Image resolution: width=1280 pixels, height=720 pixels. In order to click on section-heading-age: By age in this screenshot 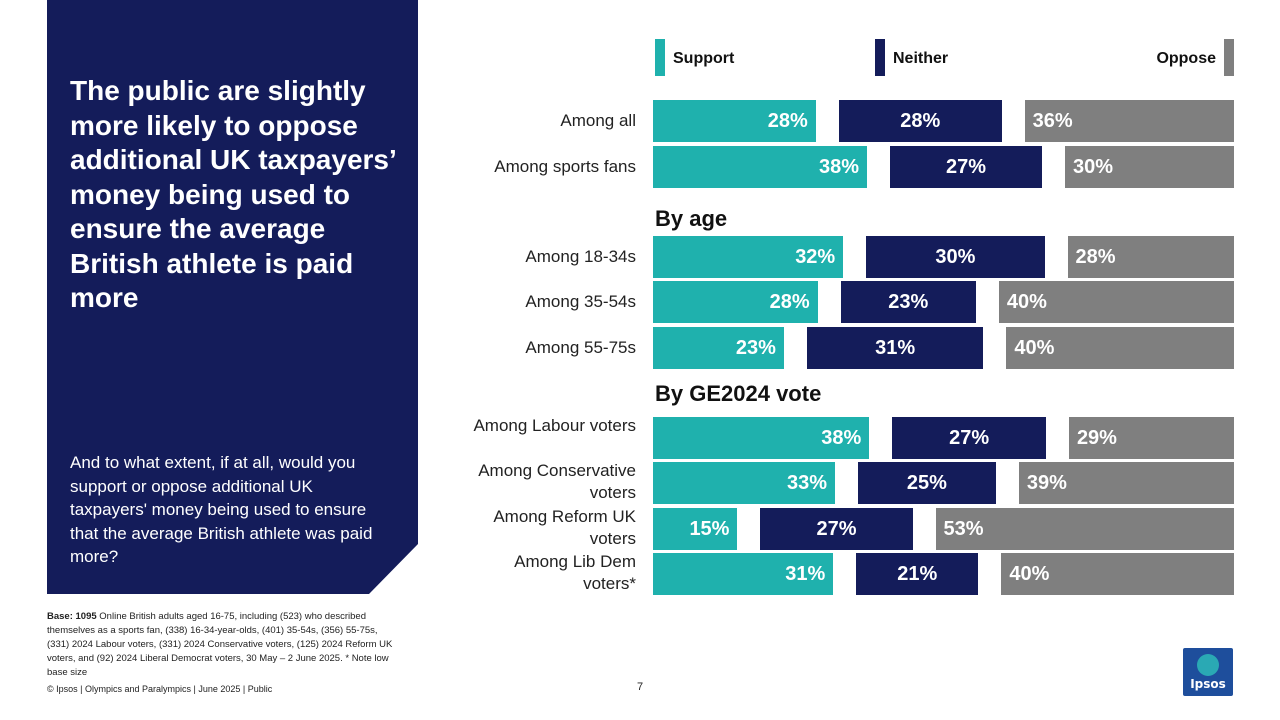, I will do `click(691, 218)`.